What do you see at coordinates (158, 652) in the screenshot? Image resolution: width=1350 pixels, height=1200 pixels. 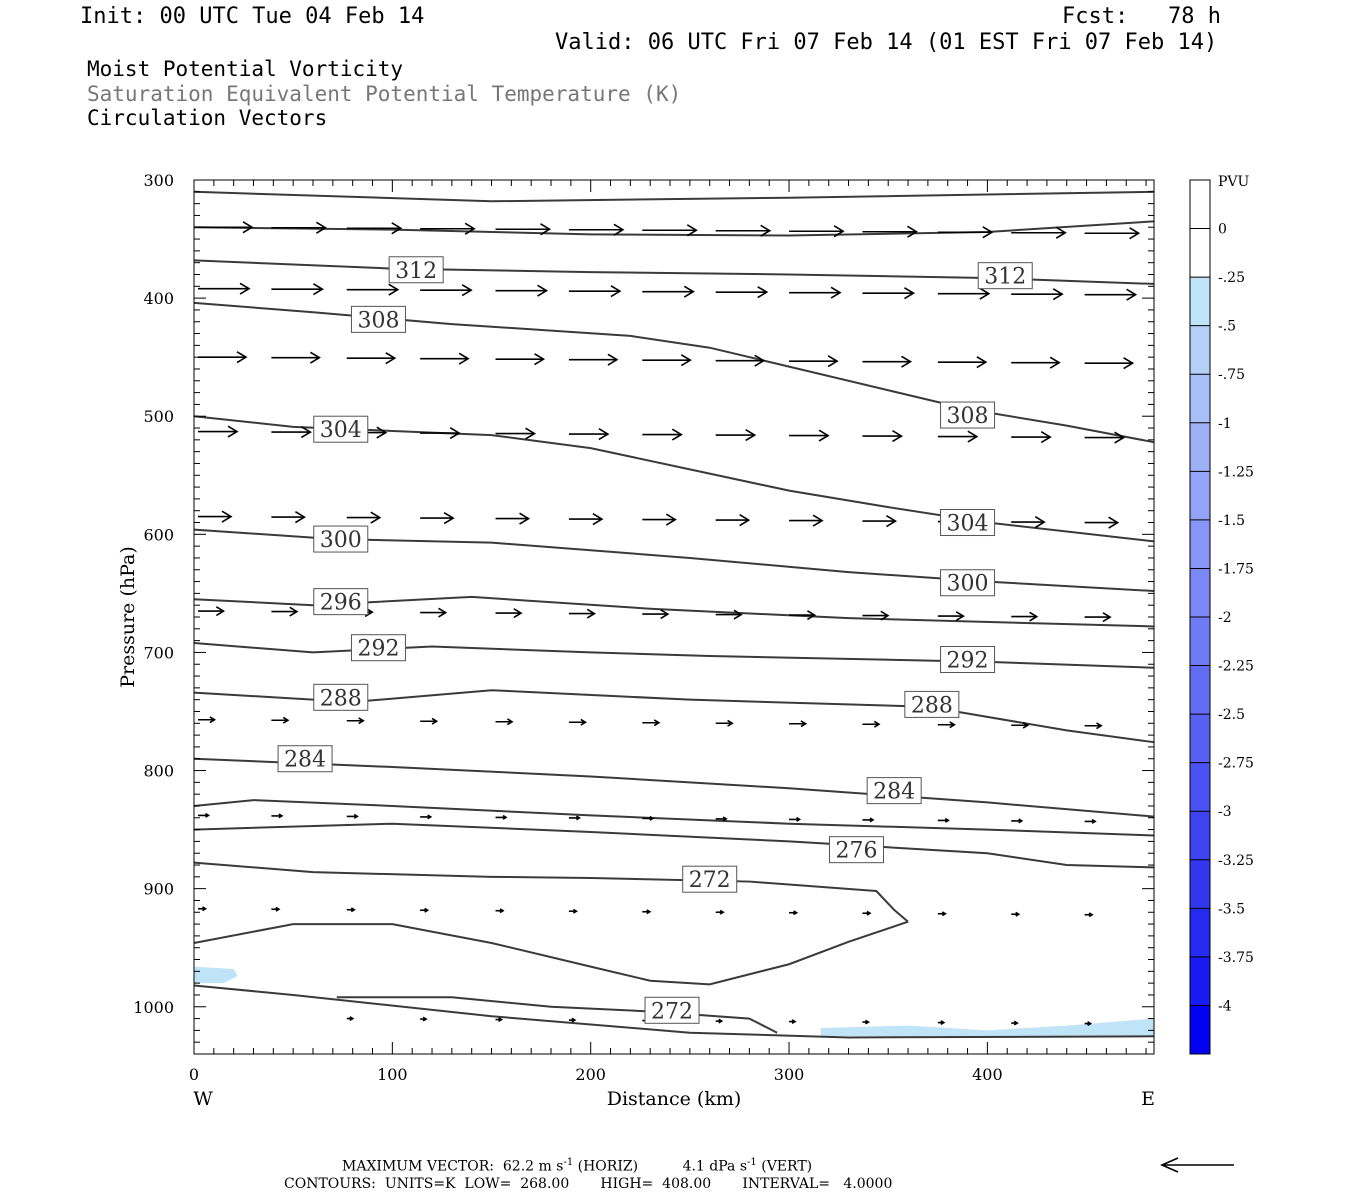 I see `y-tick-label: 700` at bounding box center [158, 652].